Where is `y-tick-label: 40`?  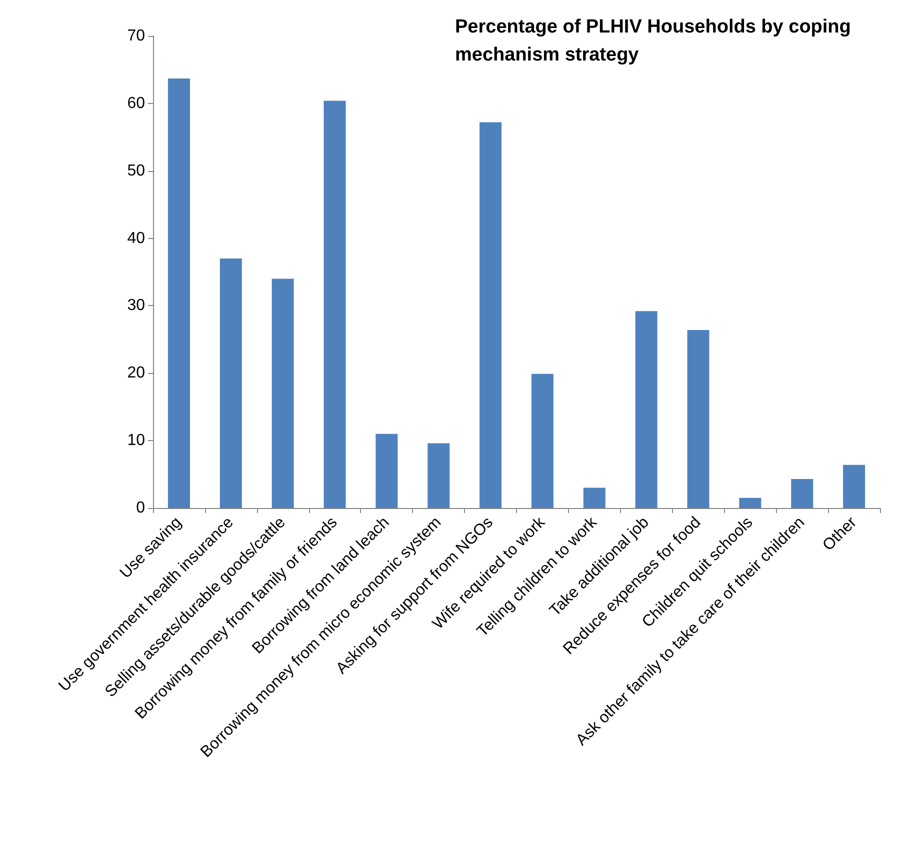
y-tick-label: 40 is located at coordinates (136, 238).